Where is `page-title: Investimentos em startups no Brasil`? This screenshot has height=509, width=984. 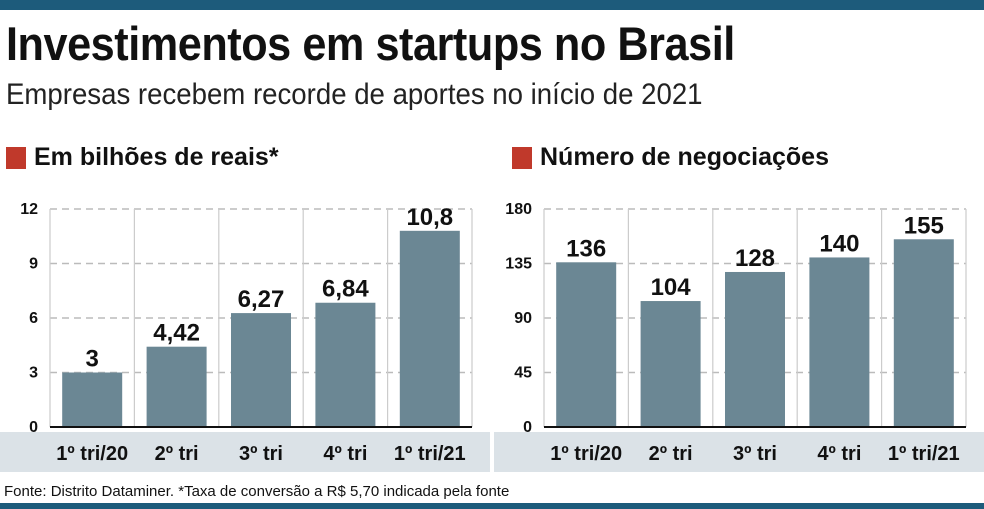 page-title: Investimentos em startups no Brasil is located at coordinates (370, 43).